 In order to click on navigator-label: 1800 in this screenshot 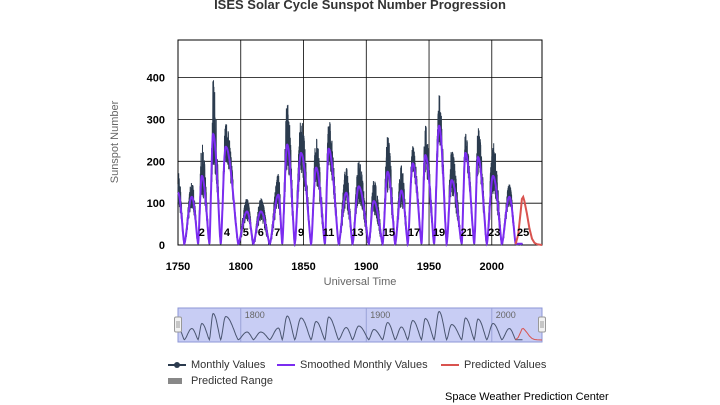, I will do `click(255, 315)`.